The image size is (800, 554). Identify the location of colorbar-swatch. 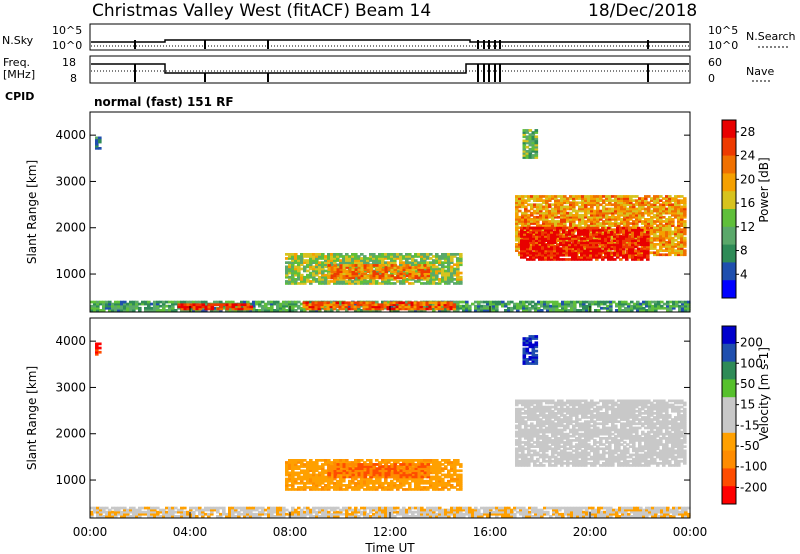
(729, 200).